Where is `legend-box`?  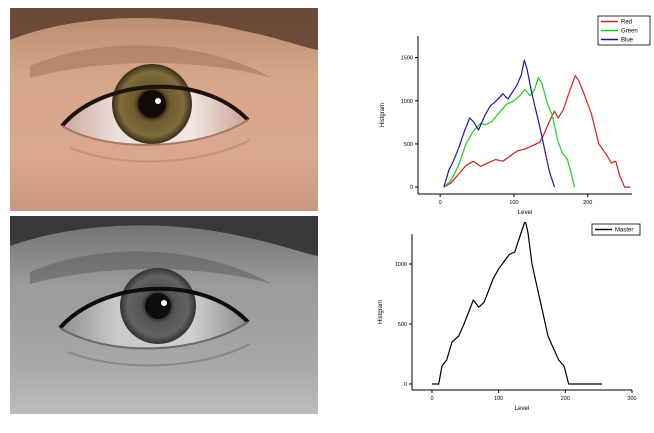 legend-box is located at coordinates (616, 229).